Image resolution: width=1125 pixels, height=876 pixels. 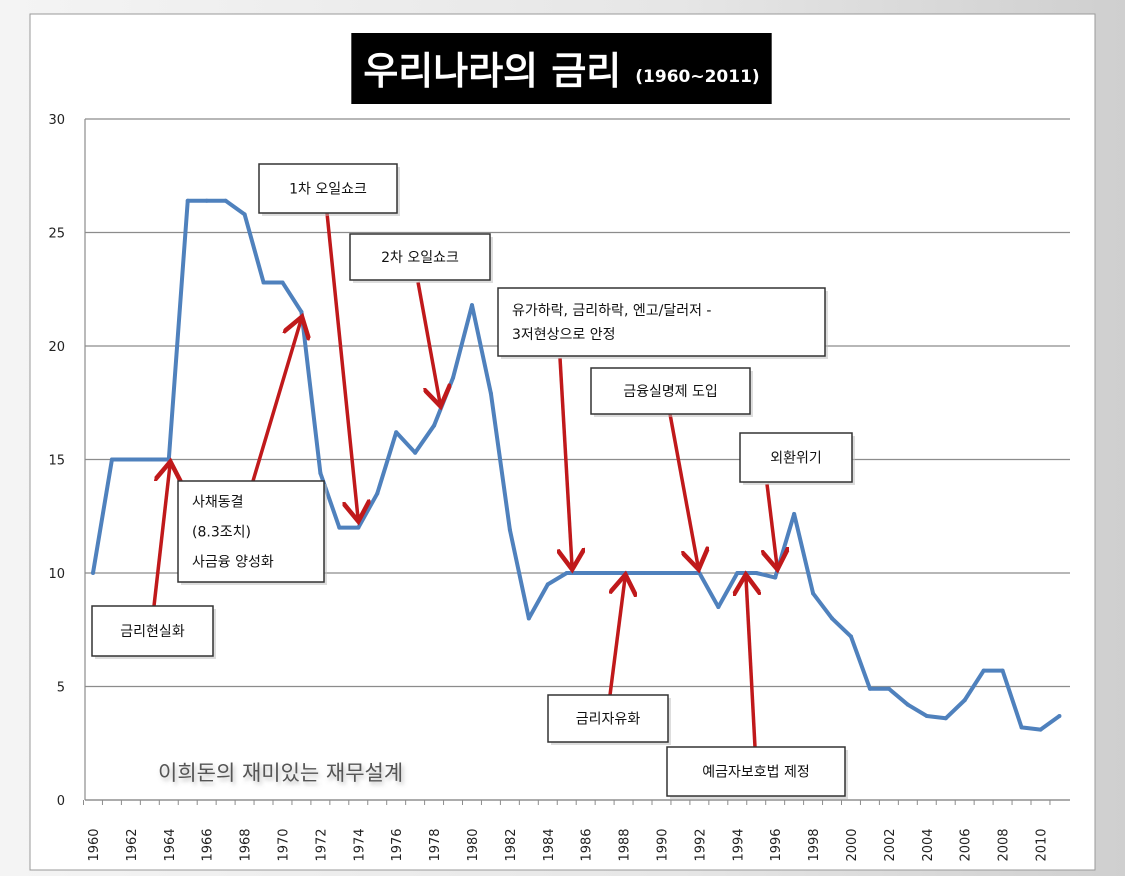 I want to click on annotation-callout: 2차 오일쇼크, so click(x=421, y=318).